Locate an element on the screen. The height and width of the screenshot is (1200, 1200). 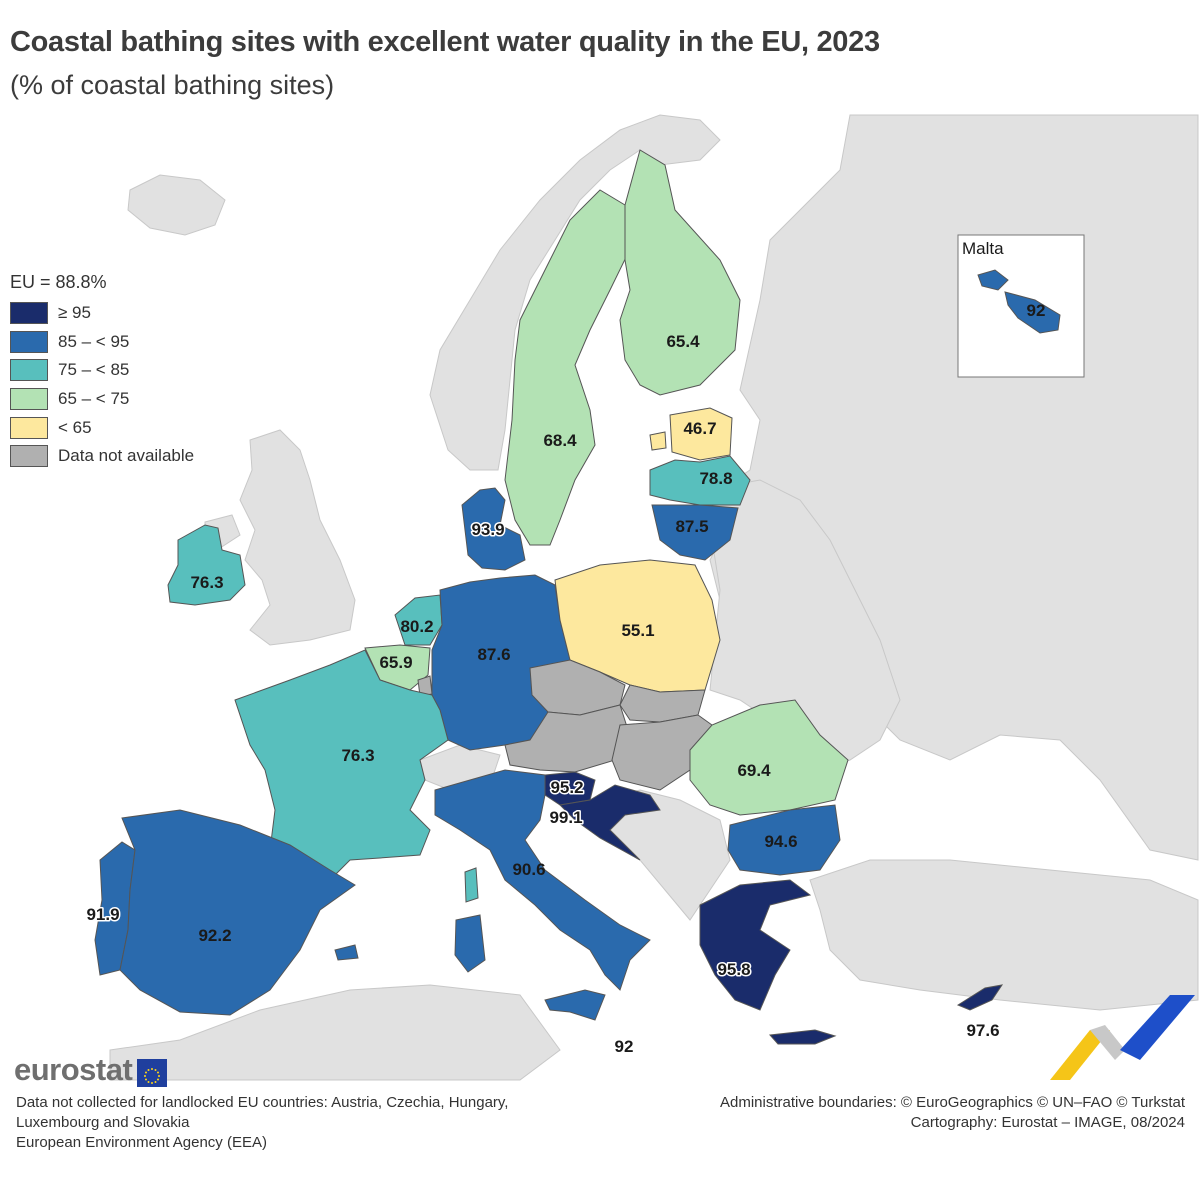
turkey is located at coordinates (1004, 935).